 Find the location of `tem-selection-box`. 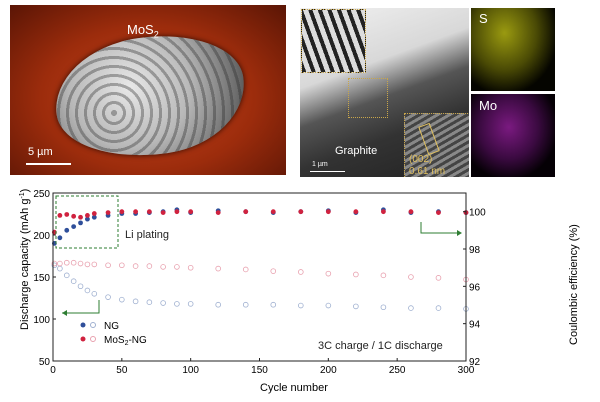

tem-selection-box is located at coordinates (368, 98).